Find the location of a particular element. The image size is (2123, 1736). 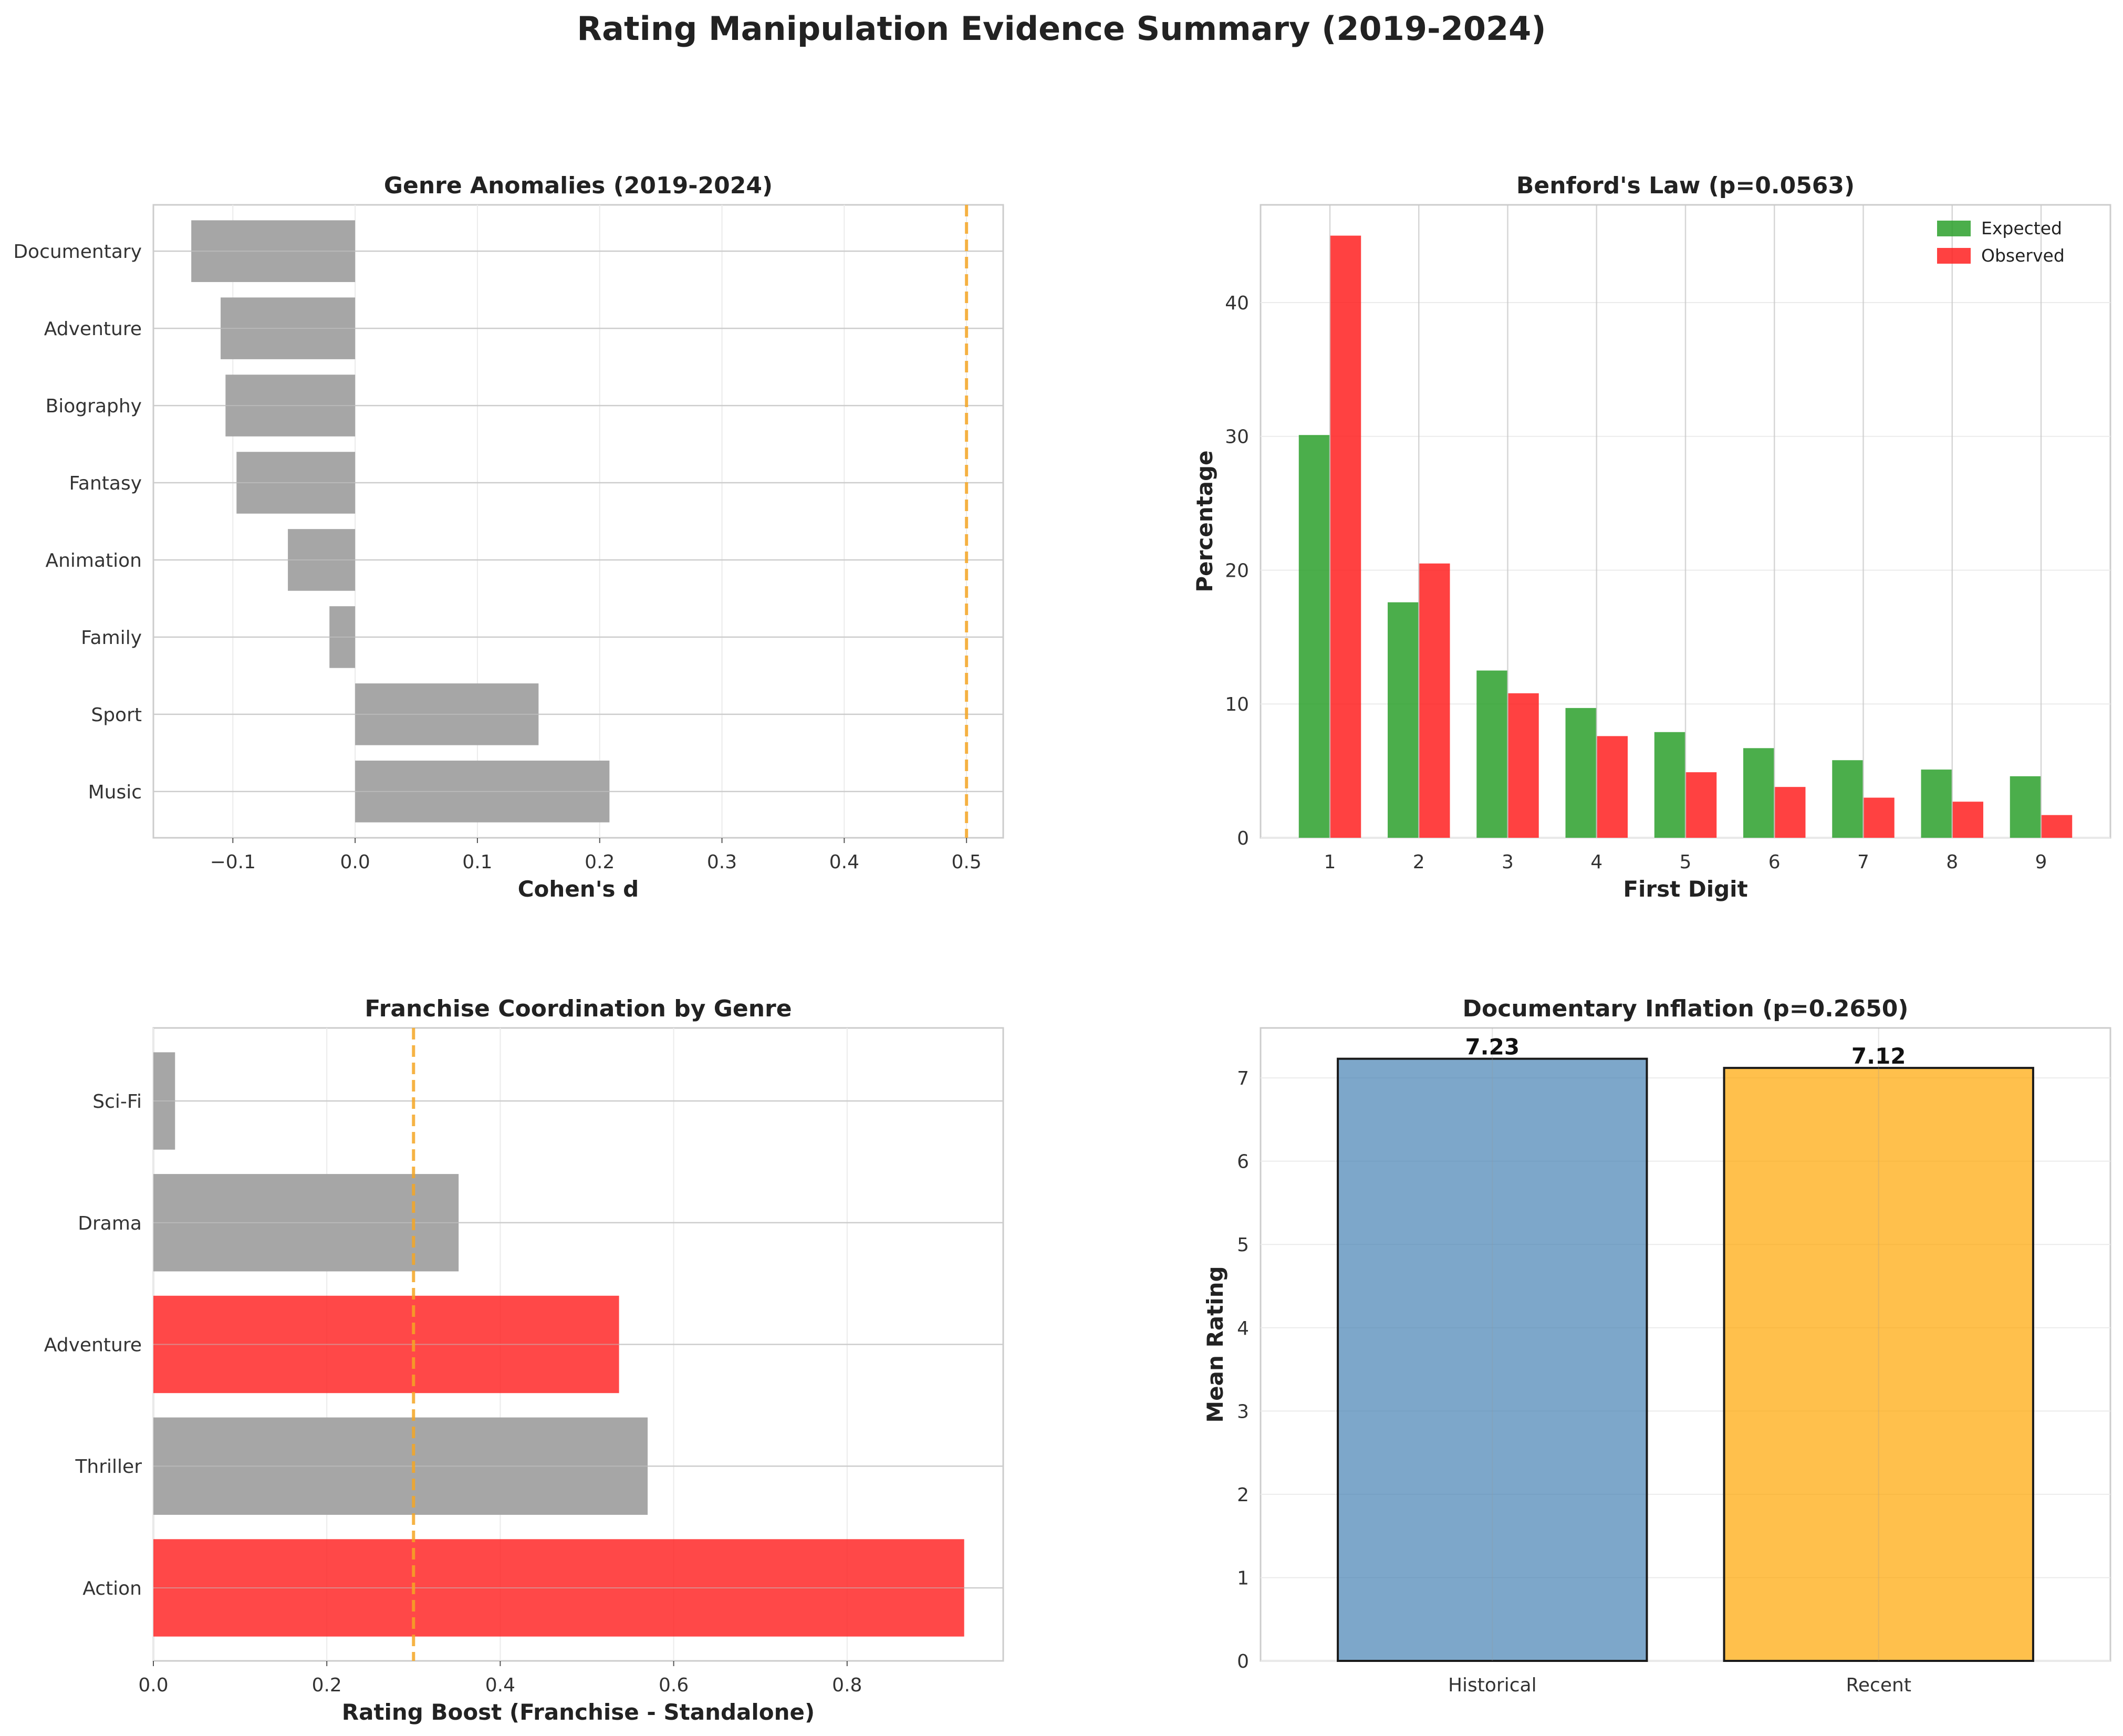

genre-xtick-label: 0.4 is located at coordinates (844, 862).